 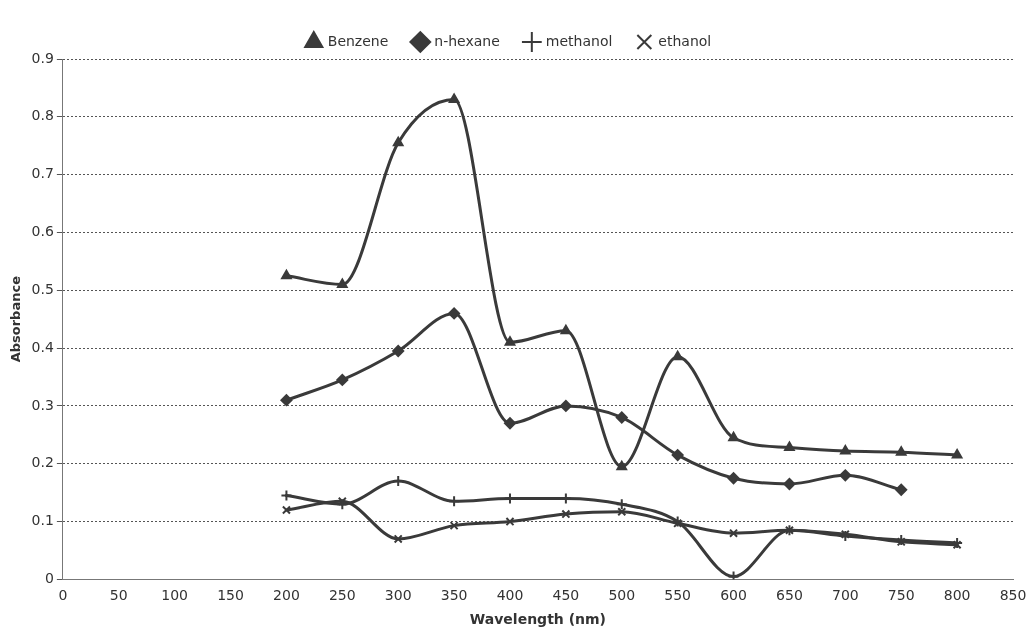 I want to click on x-tick-label: 700, so click(x=845, y=595).